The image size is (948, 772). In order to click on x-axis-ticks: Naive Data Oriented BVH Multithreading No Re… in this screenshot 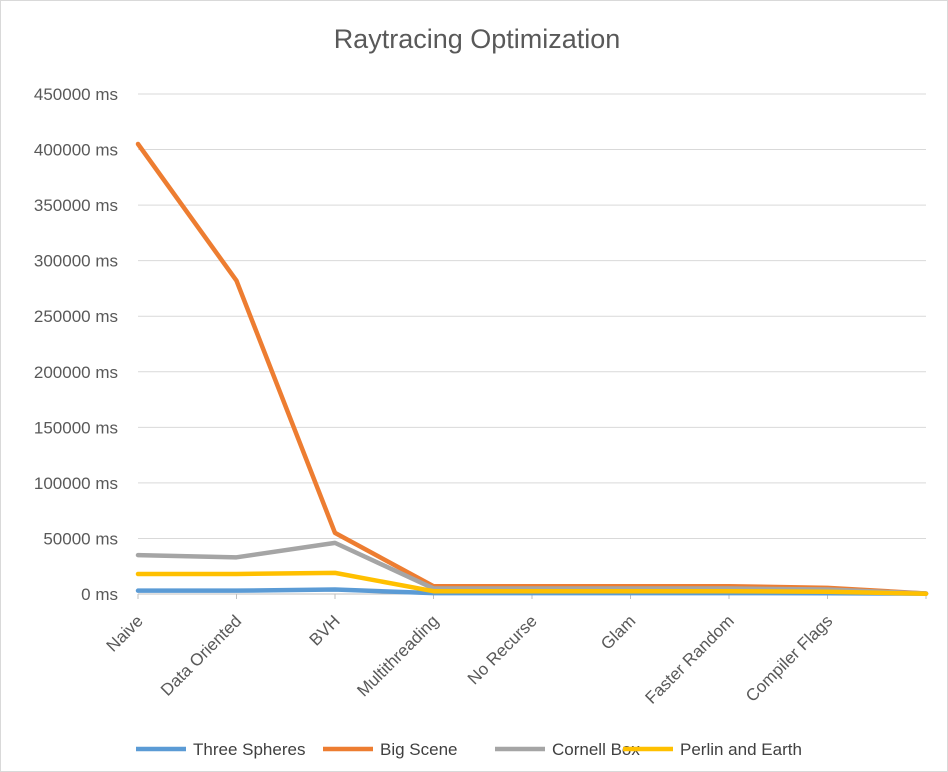, I will do `click(515, 651)`.